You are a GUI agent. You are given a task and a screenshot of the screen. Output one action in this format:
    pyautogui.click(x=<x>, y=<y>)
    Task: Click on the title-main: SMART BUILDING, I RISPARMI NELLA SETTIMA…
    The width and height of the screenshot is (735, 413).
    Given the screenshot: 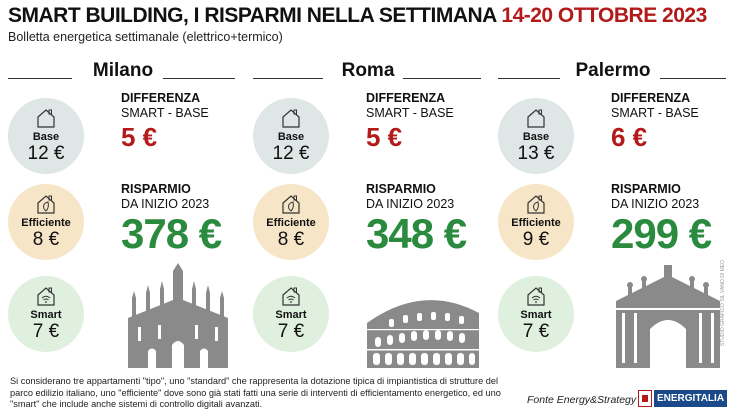 What is the action you would take?
    pyautogui.click(x=252, y=15)
    